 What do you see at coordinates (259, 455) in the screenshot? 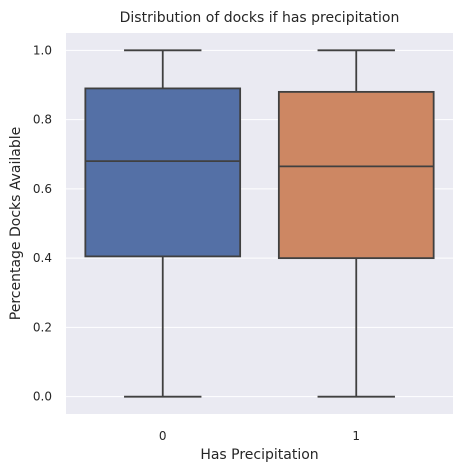
I see `x-axis-label: Has Precipitation` at bounding box center [259, 455].